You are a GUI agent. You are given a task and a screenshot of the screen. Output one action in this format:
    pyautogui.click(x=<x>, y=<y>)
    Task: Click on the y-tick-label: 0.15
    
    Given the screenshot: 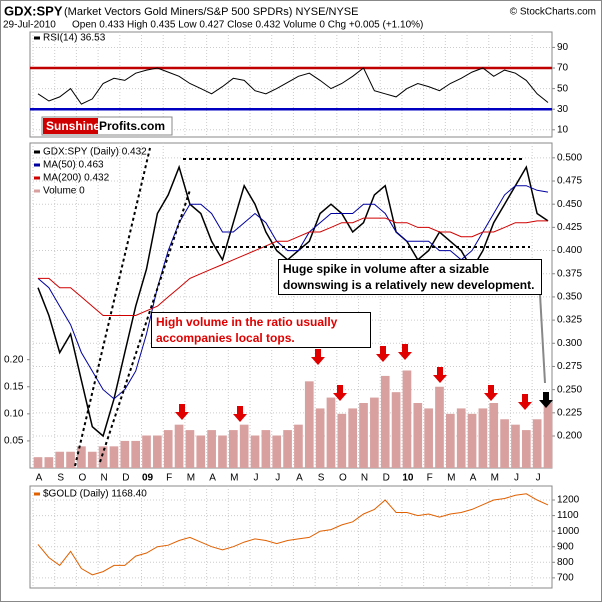 What is the action you would take?
    pyautogui.click(x=14, y=386)
    